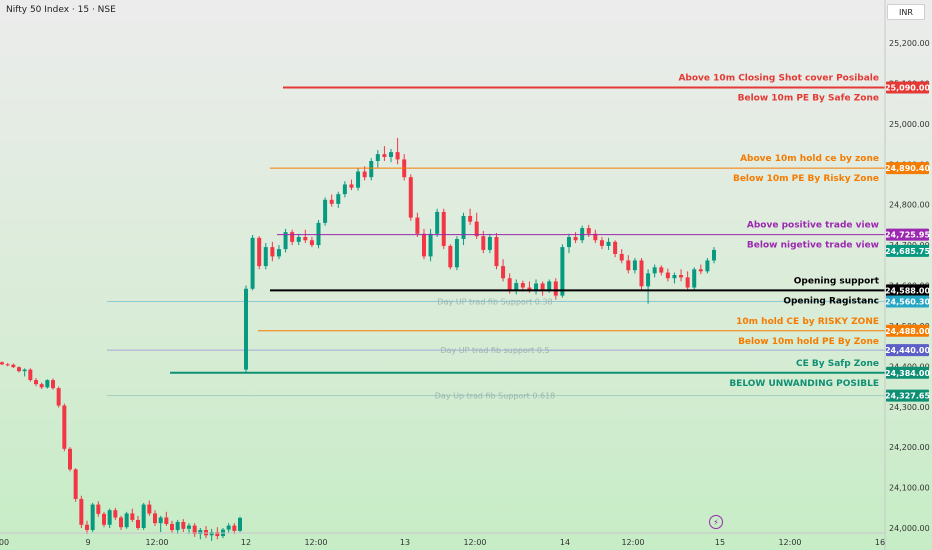  What do you see at coordinates (808, 98) in the screenshot?
I see `level-label-below: Below 10m PE By Safe Zone` at bounding box center [808, 98].